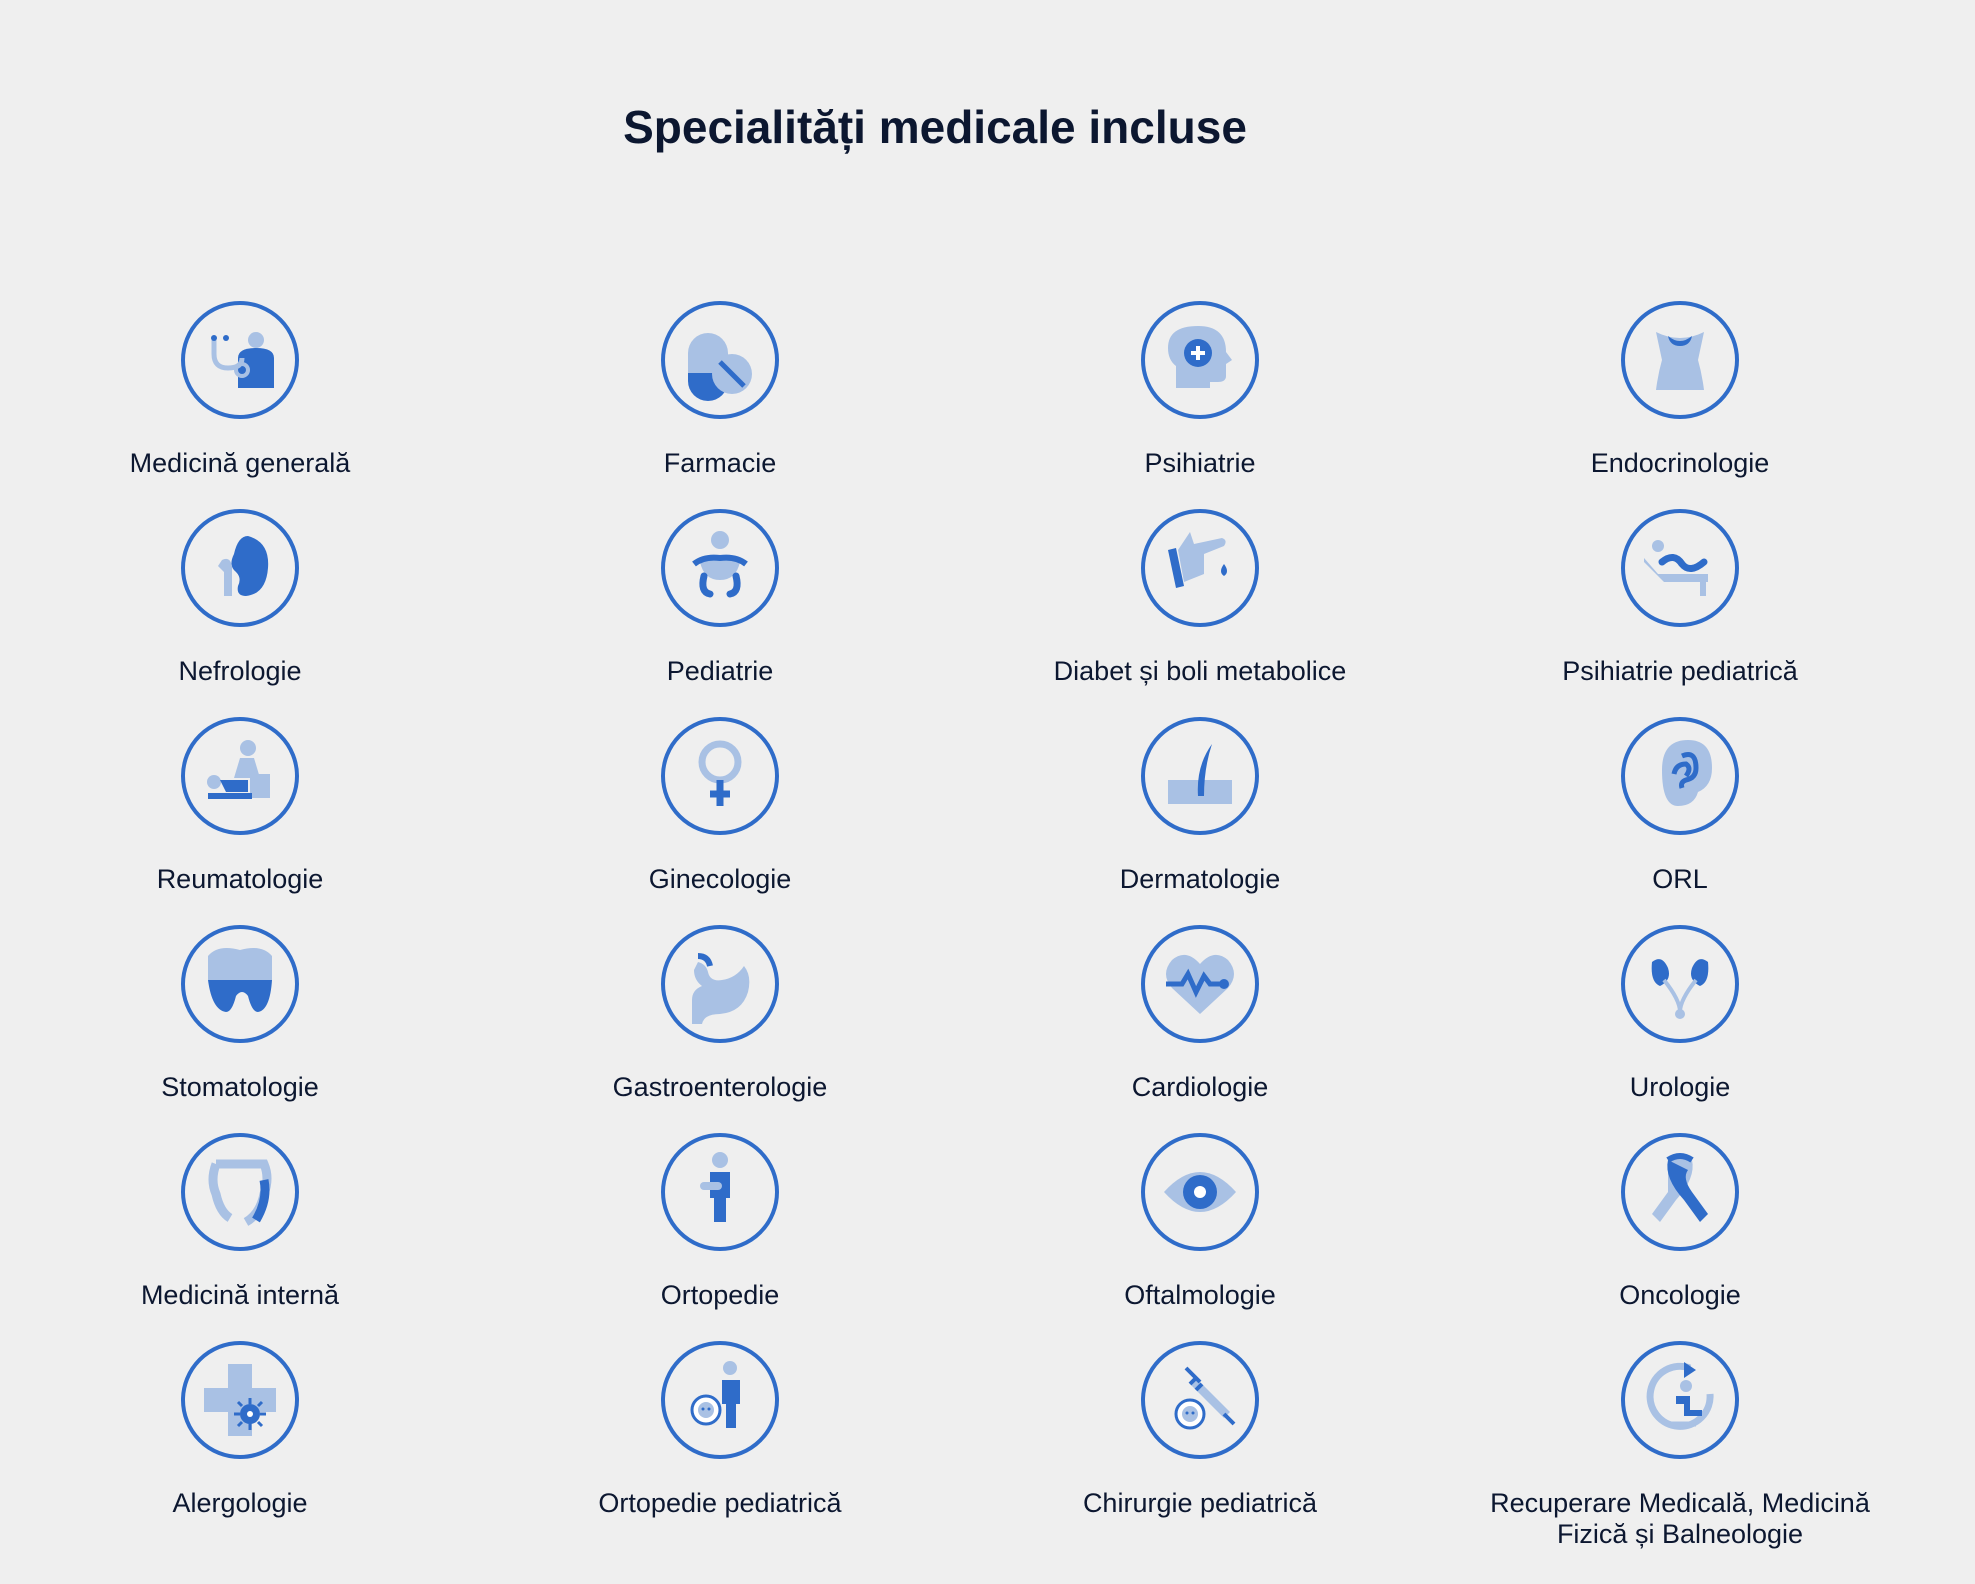 This screenshot has height=1584, width=1975. I want to click on specialty-item: Gastroenterologie, so click(720, 1026).